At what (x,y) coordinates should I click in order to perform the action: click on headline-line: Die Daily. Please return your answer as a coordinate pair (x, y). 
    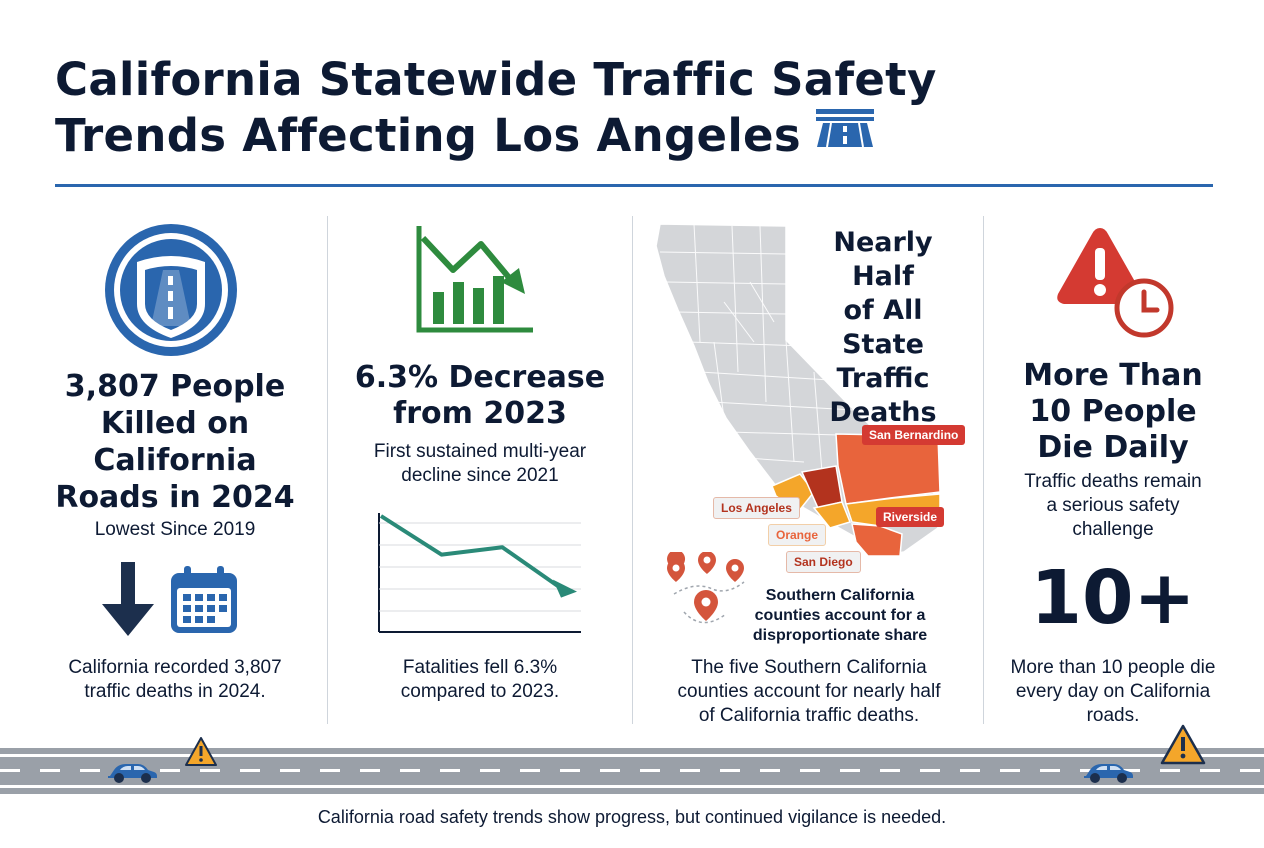
    Looking at the image, I should click on (1113, 447).